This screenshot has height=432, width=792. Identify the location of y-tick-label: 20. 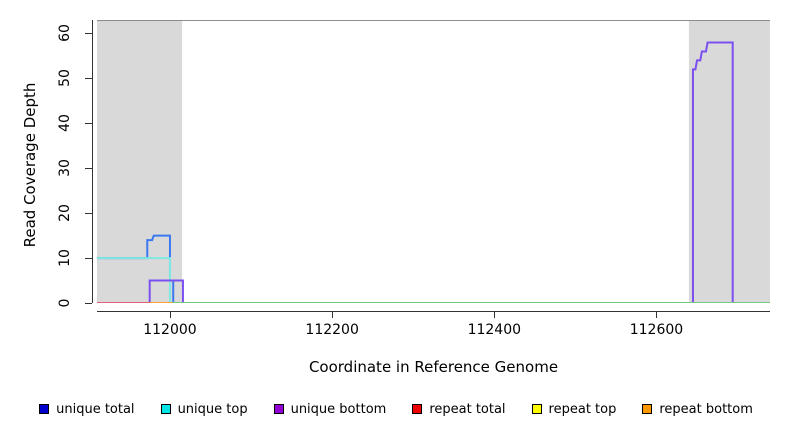
(65, 213).